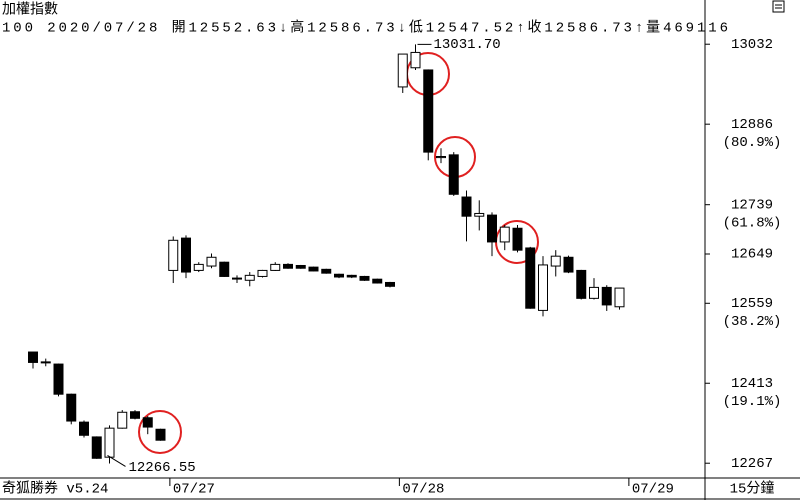 The width and height of the screenshot is (800, 500). Describe the element at coordinates (752, 255) in the screenshot. I see `y-tick-label: 12649` at that location.